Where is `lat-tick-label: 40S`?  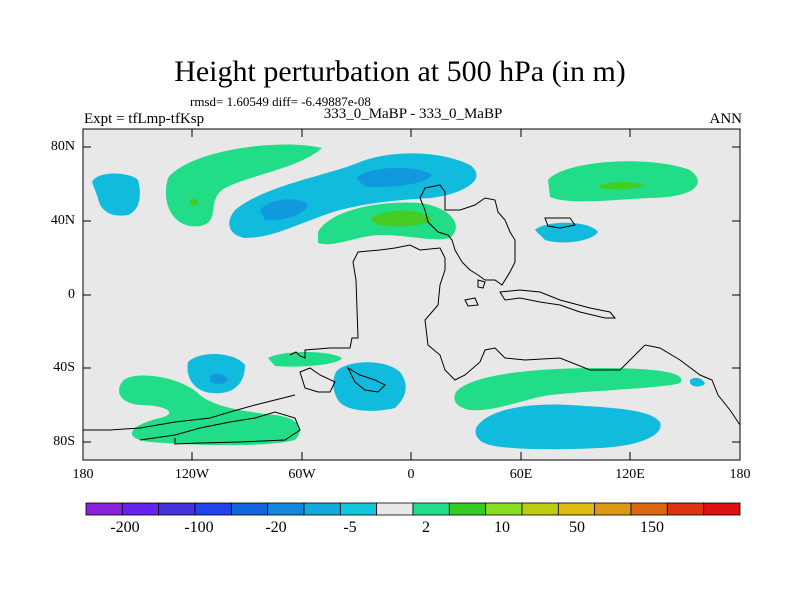 lat-tick-label: 40S is located at coordinates (64, 367).